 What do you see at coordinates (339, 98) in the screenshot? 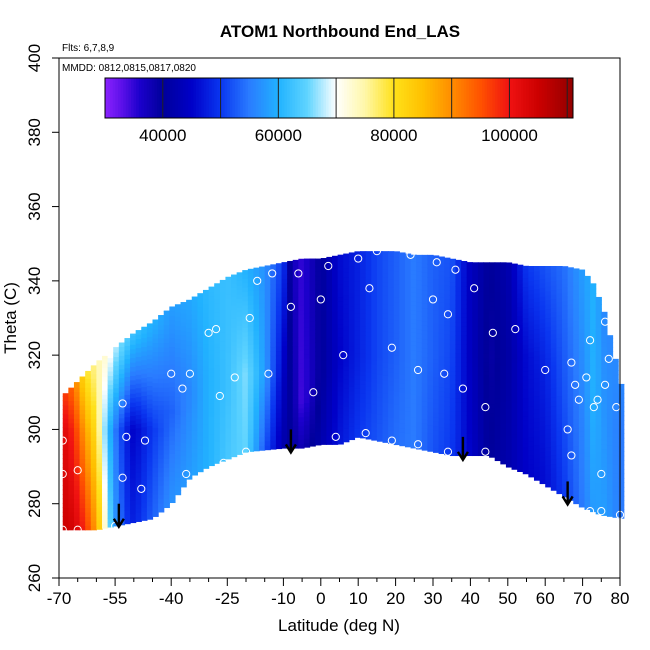
I see `colorbar-frame` at bounding box center [339, 98].